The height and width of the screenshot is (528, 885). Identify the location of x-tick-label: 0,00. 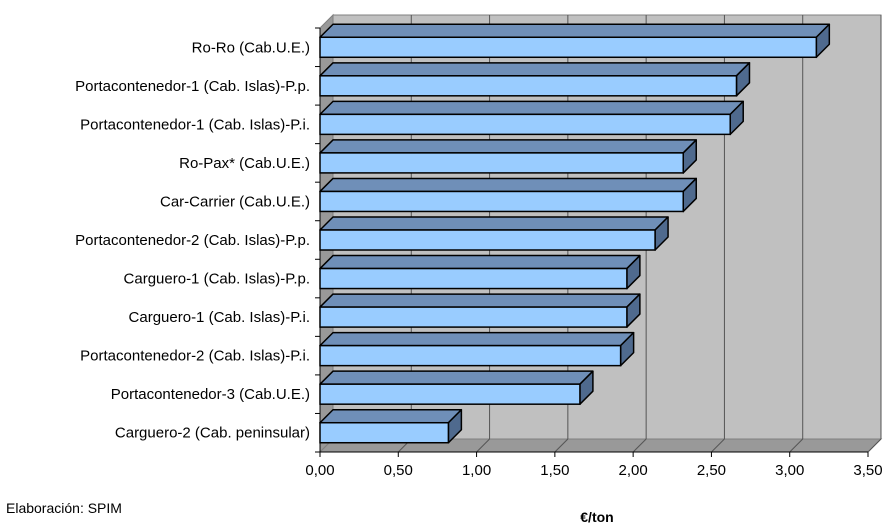
(319, 470).